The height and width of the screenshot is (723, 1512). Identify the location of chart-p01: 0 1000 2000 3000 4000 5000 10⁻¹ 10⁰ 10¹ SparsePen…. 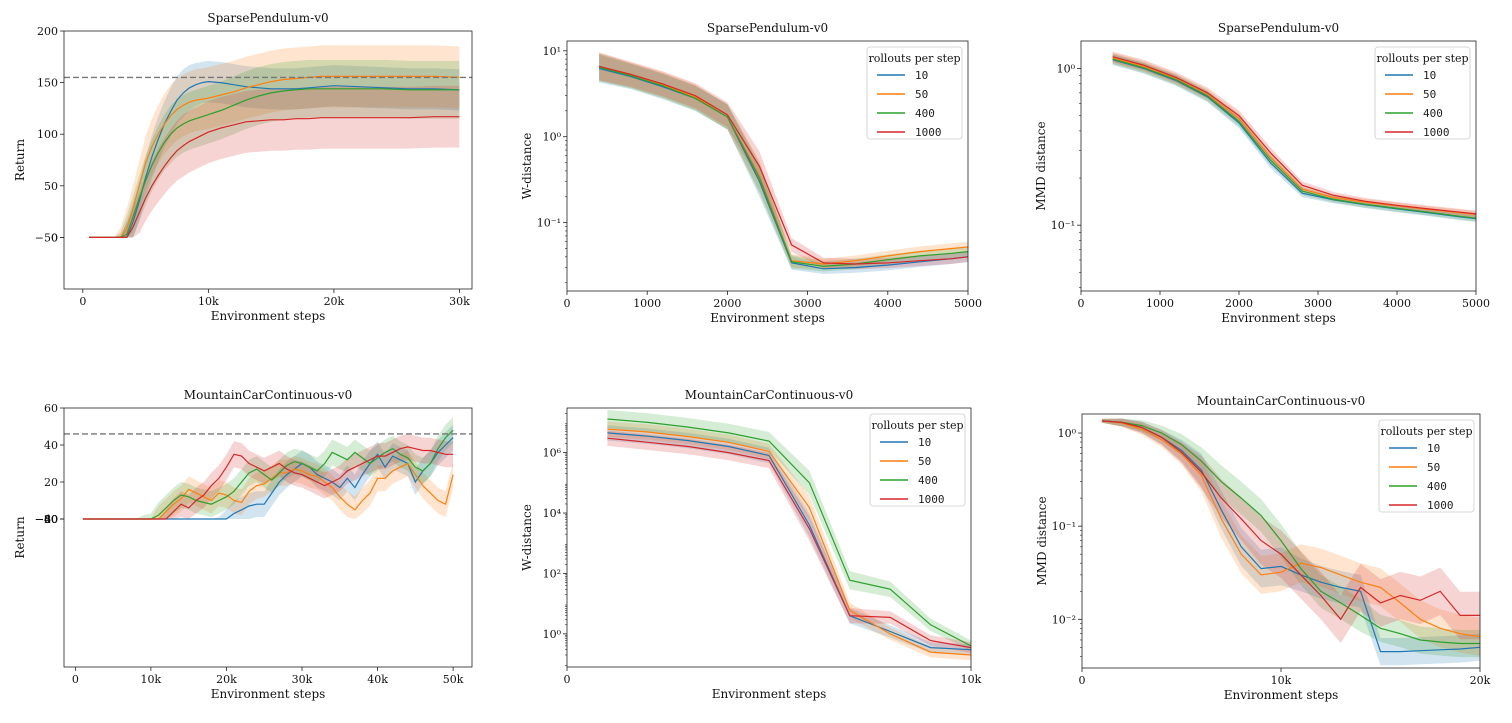
(751, 173).